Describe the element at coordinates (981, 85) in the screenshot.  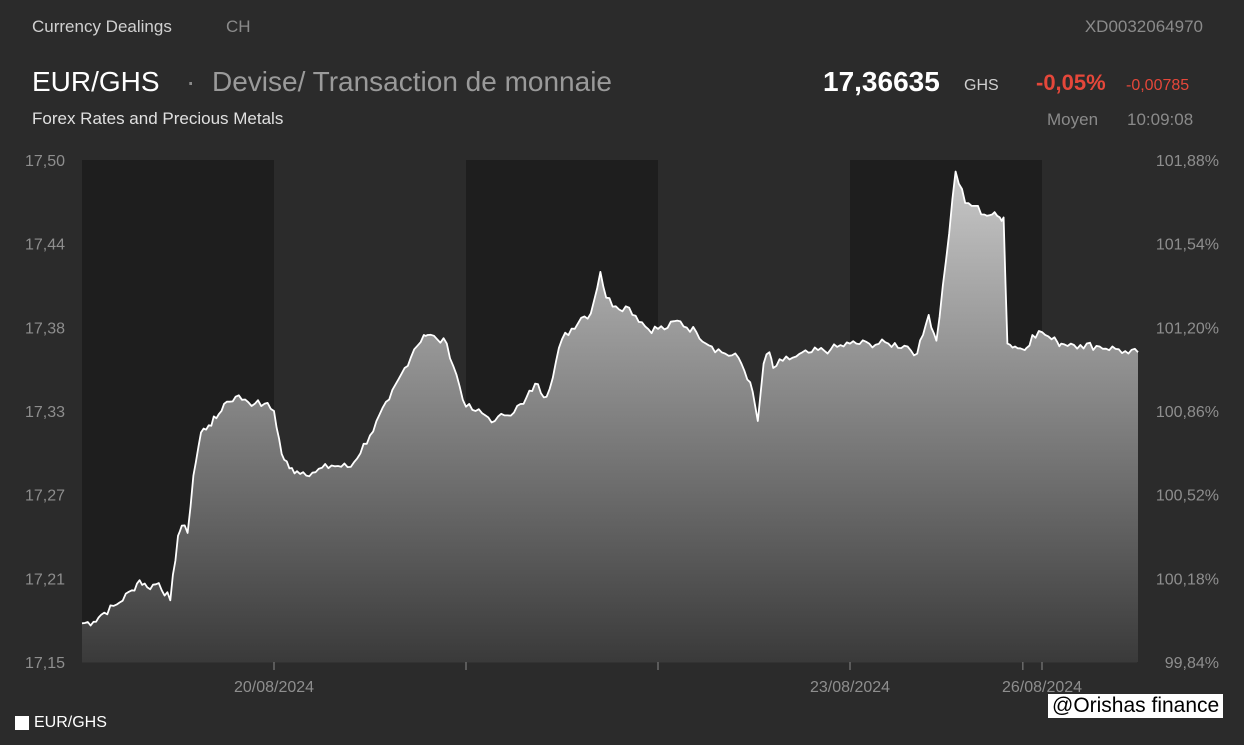
I see `price-currency: GHS` at that location.